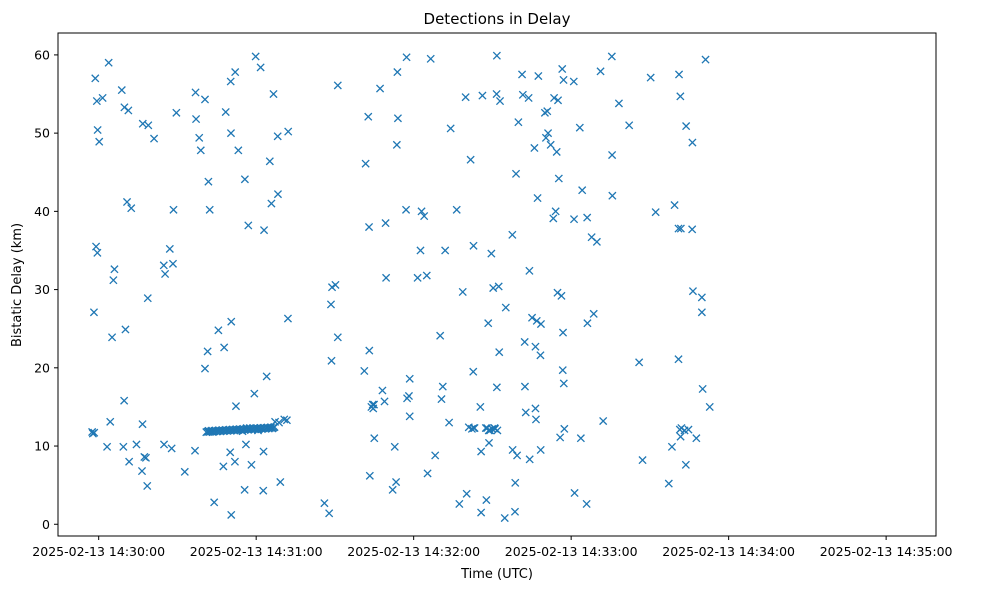 The width and height of the screenshot is (986, 590). What do you see at coordinates (42, 289) in the screenshot?
I see `y-tick-label: 30` at bounding box center [42, 289].